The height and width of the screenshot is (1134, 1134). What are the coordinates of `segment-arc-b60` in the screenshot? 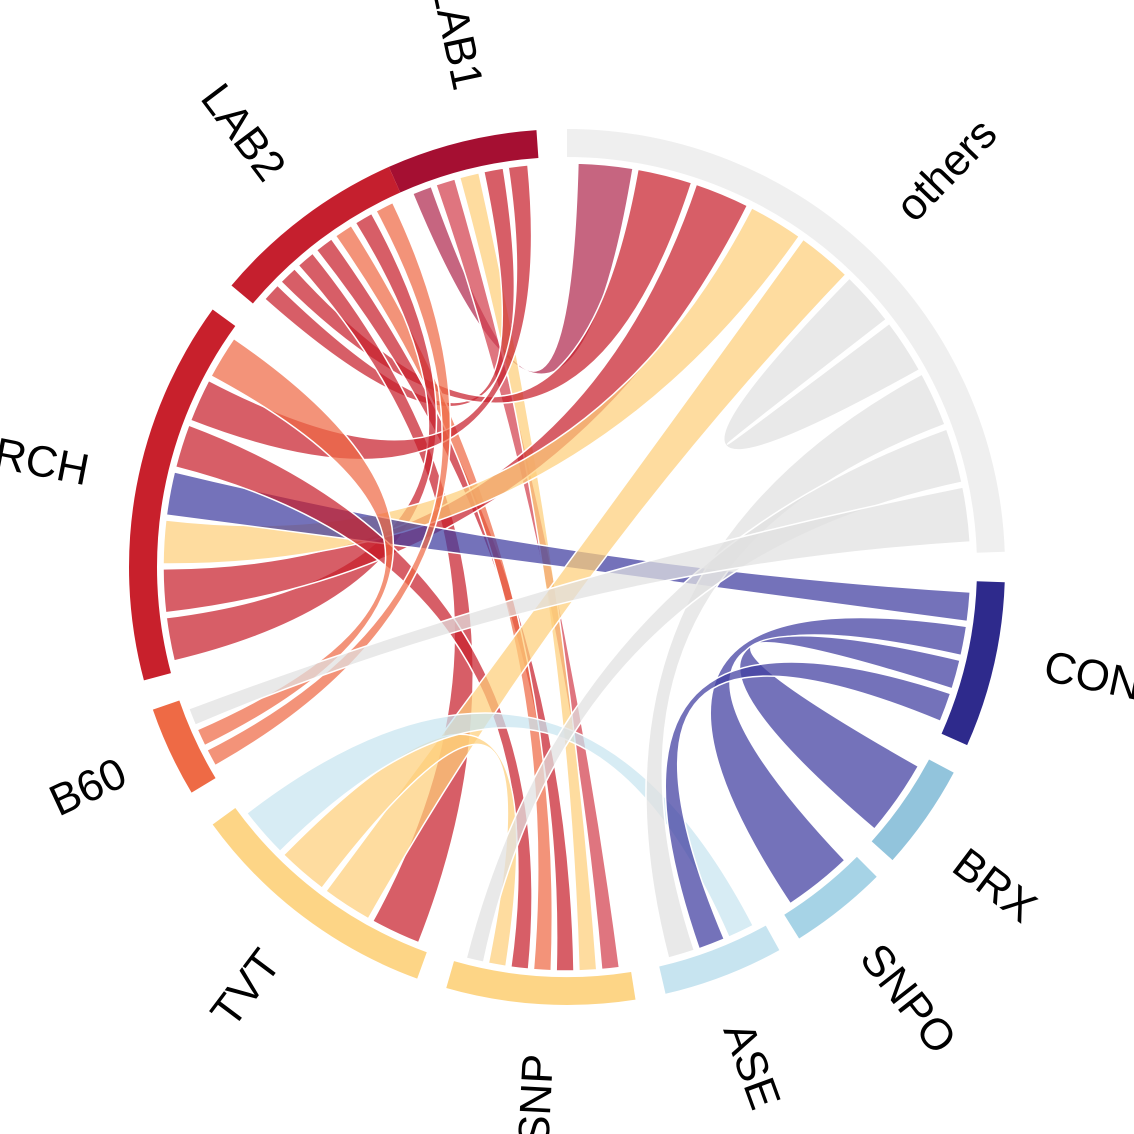 It's located at (184, 746).